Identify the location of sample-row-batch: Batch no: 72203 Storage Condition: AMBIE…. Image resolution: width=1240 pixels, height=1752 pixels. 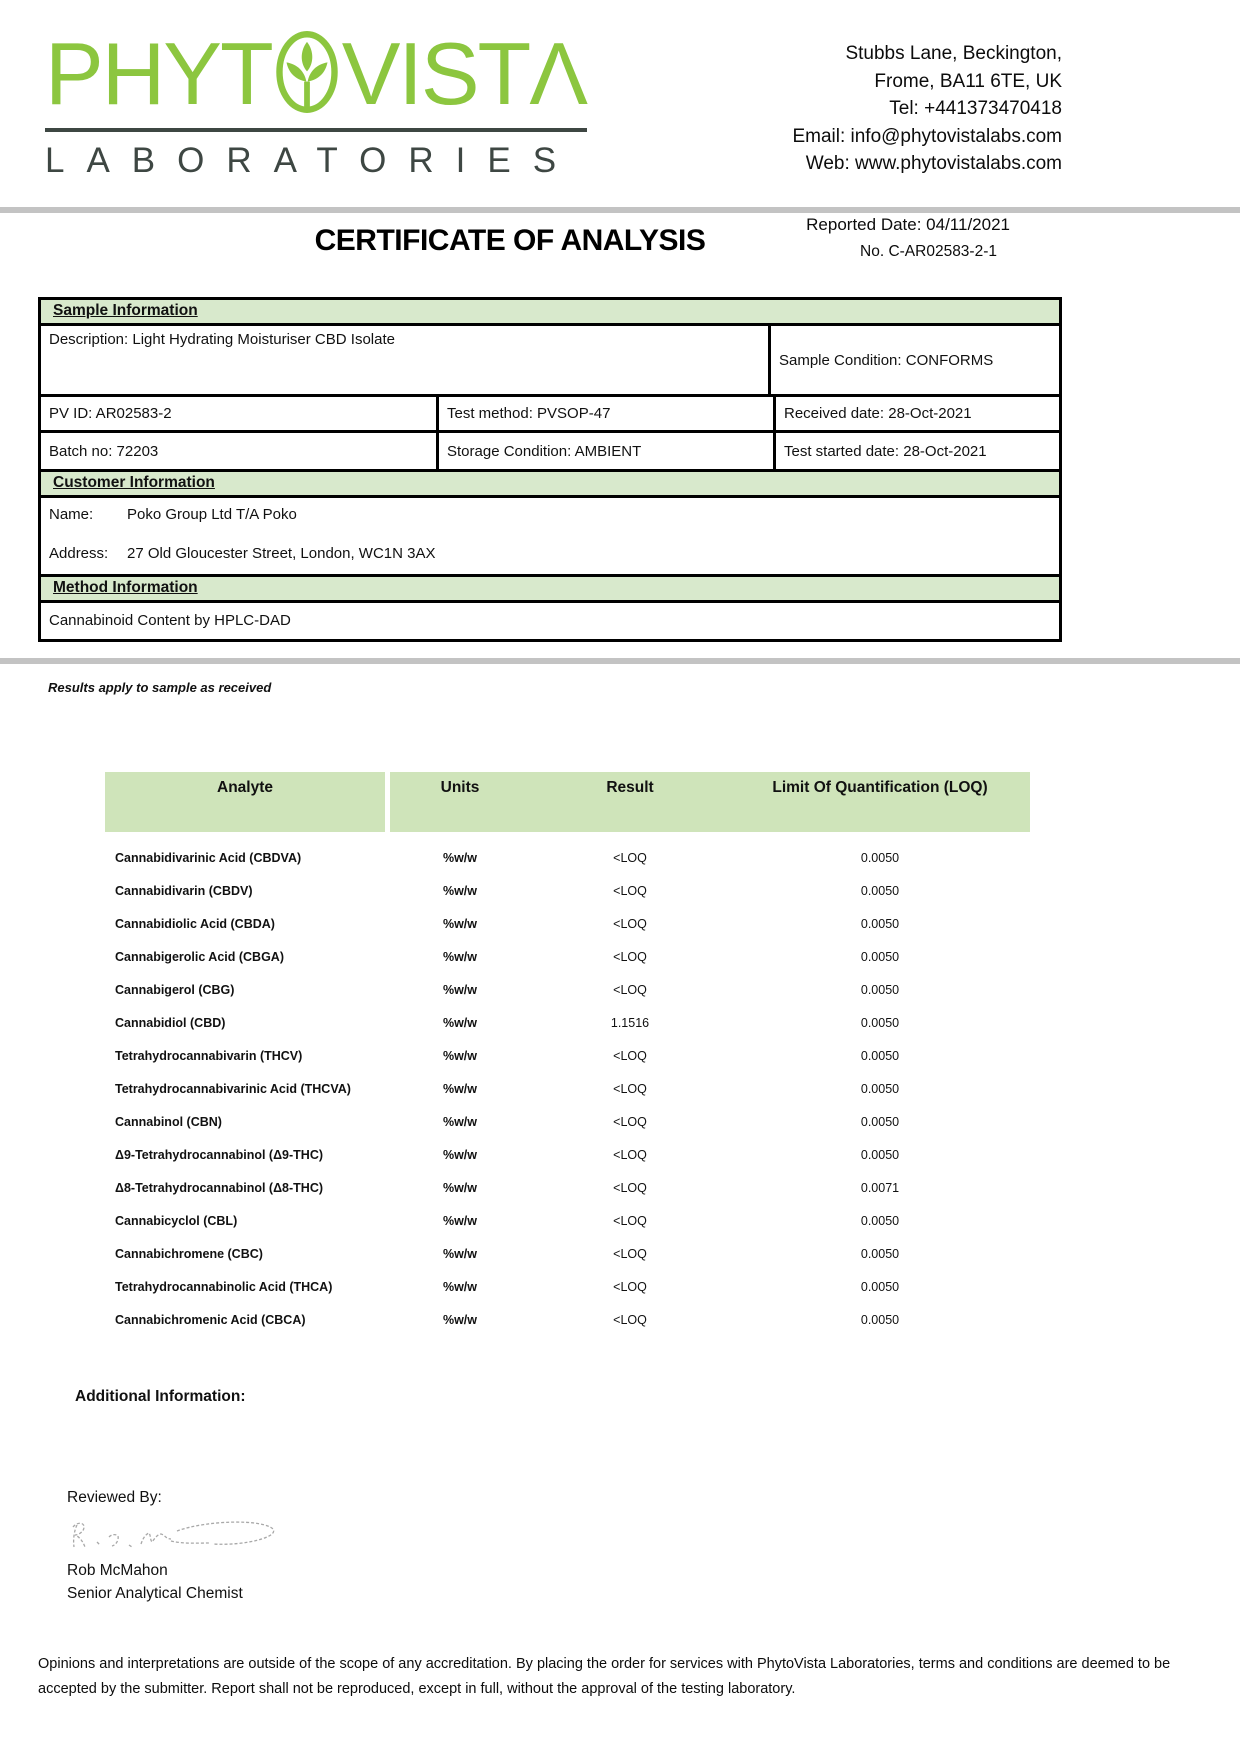
(550, 451).